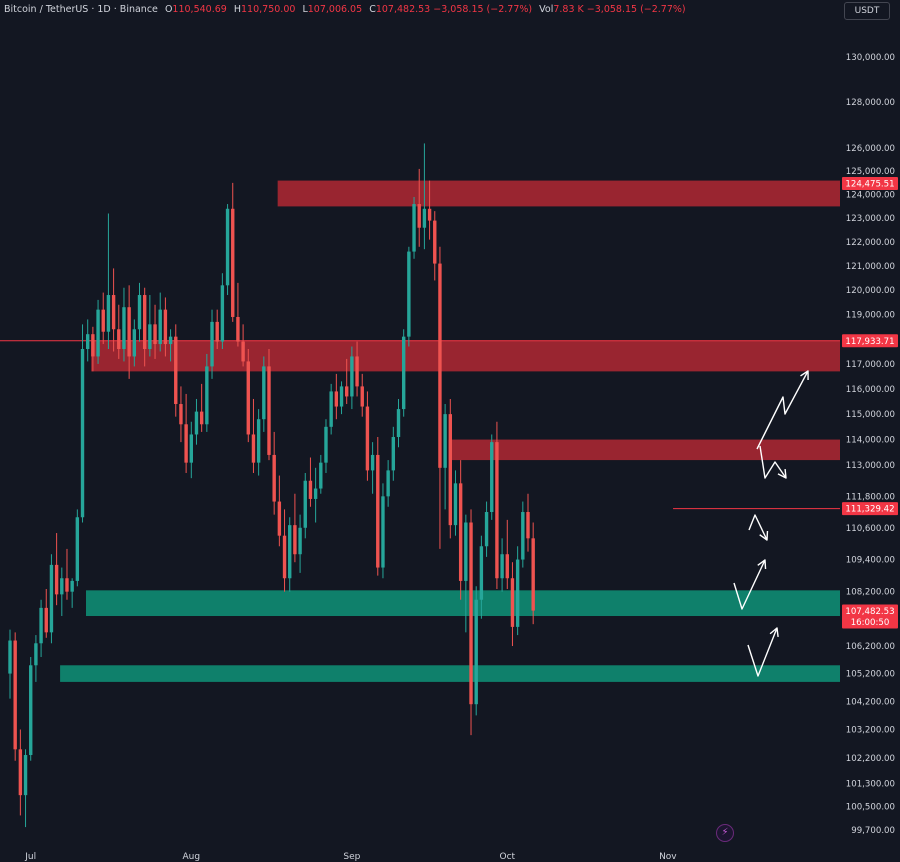  I want to click on time-axis: Jul Aug Sep Oct Nov, so click(350, 857).